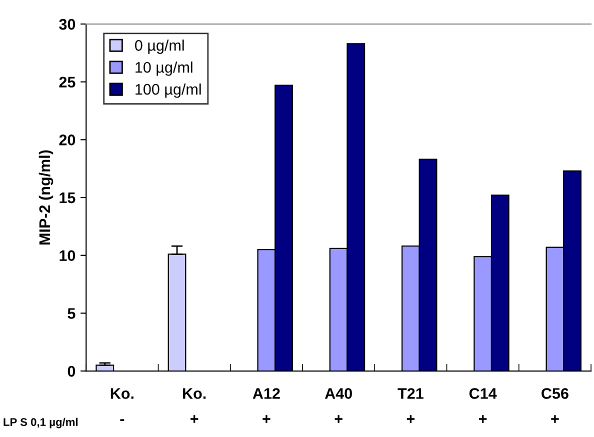  What do you see at coordinates (164, 69) in the screenshot?
I see `legend-label: 10 µg/ml` at bounding box center [164, 69].